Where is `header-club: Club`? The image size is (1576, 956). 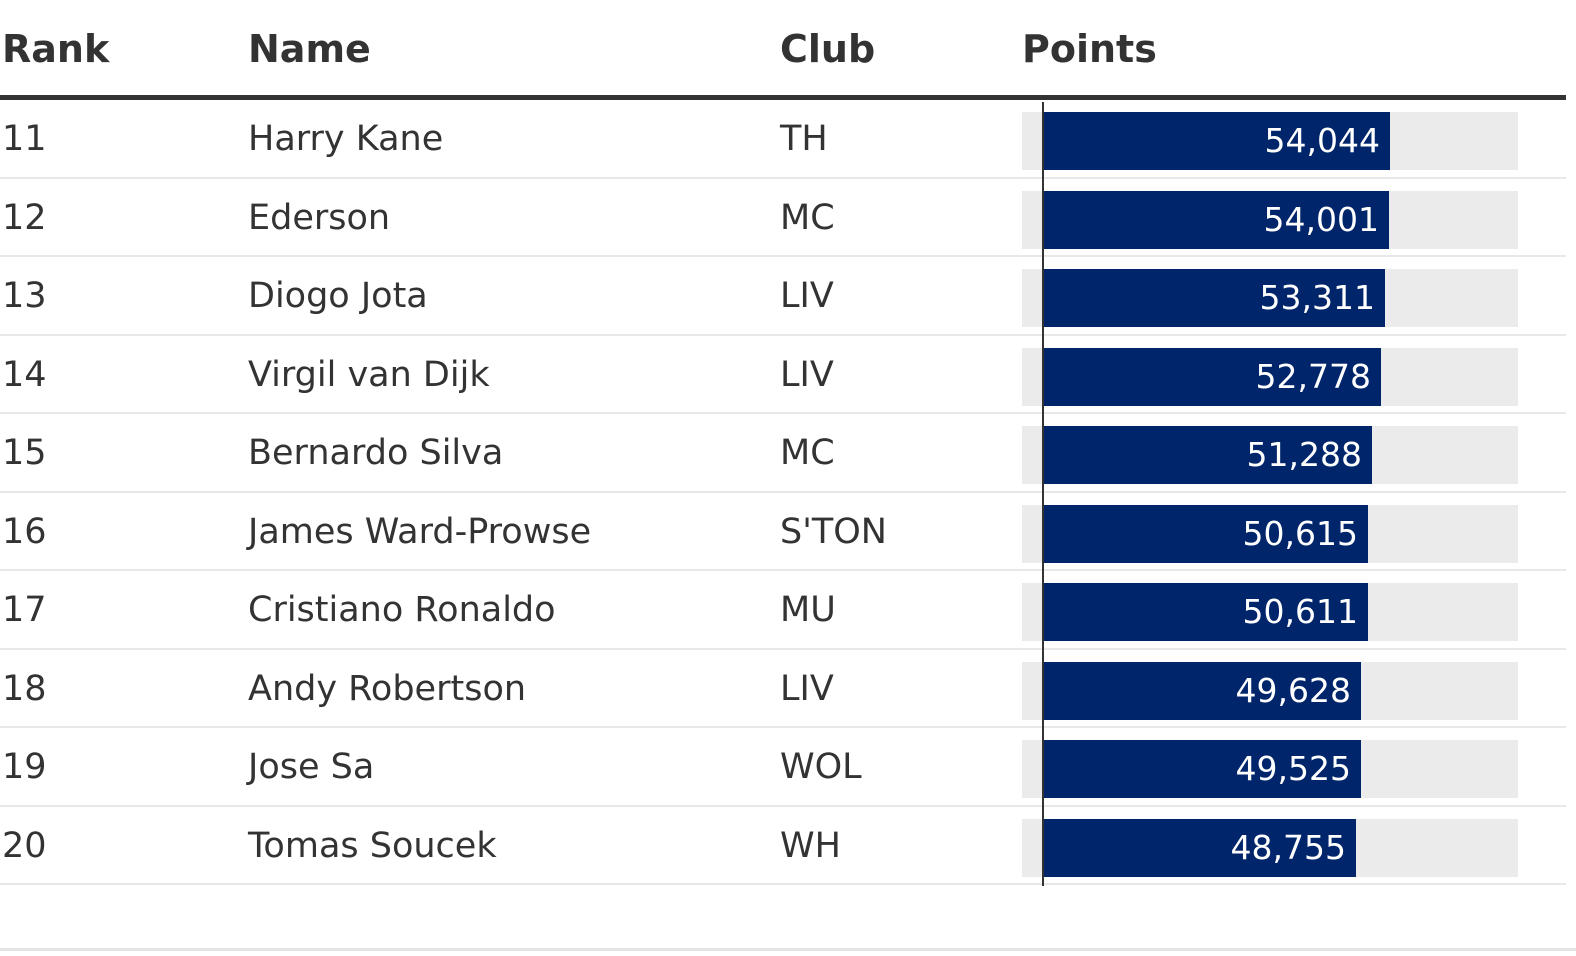
header-club: Club is located at coordinates (828, 49).